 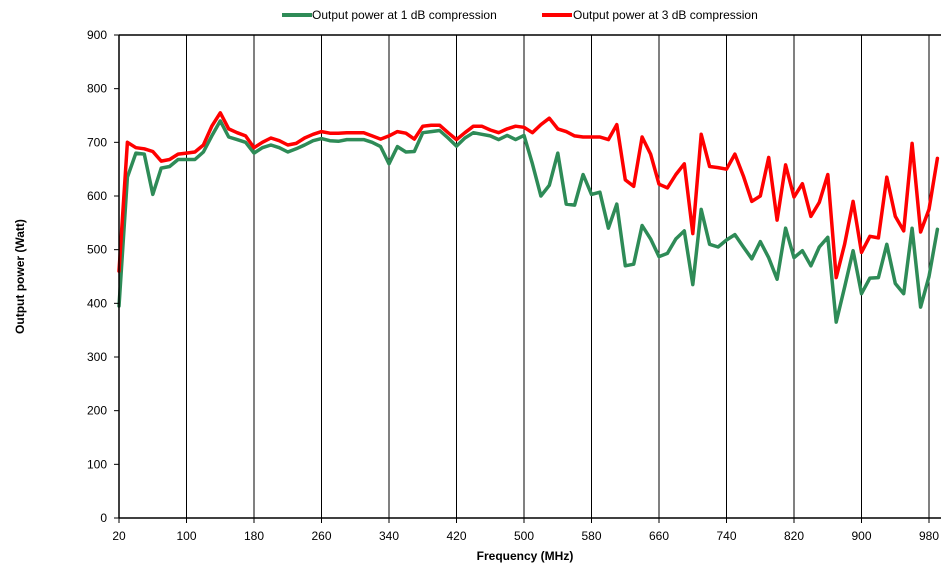 What do you see at coordinates (186, 536) in the screenshot?
I see `x-tick-label-100: 100` at bounding box center [186, 536].